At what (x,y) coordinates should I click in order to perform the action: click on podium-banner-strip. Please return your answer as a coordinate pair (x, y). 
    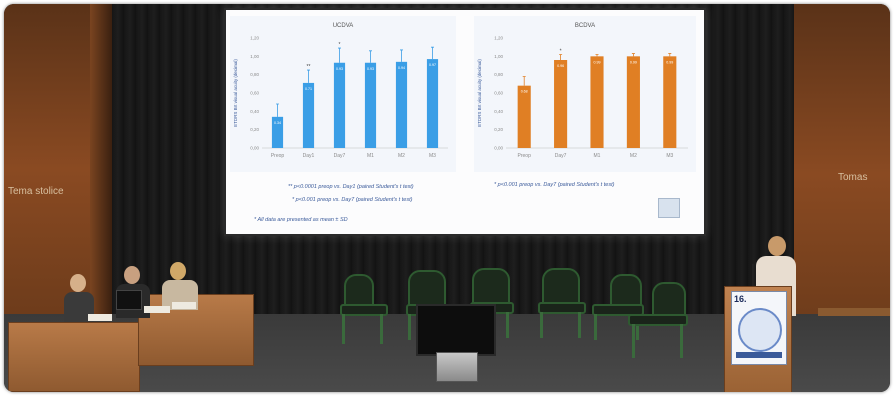
    Looking at the image, I should click on (759, 355).